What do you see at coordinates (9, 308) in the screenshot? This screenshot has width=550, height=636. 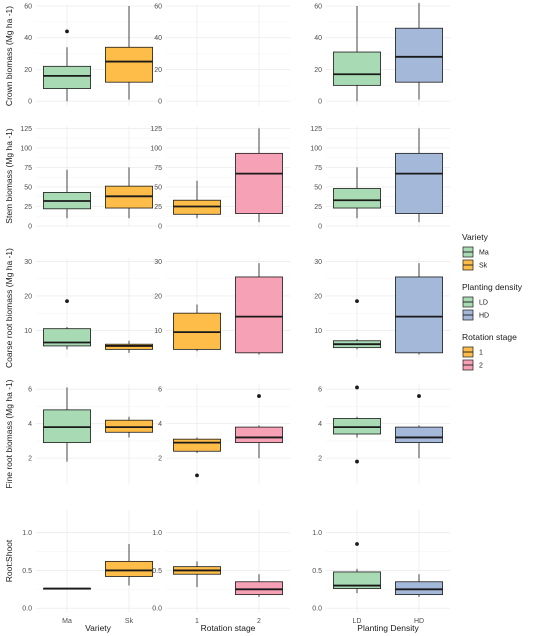 I see `y-axis-title-row-2: Coarse root biomass (Mg ha -1)` at bounding box center [9, 308].